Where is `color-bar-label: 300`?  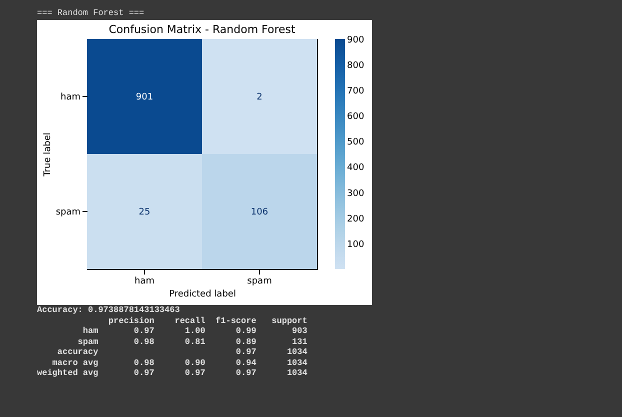 color-bar-label: 300 is located at coordinates (355, 193).